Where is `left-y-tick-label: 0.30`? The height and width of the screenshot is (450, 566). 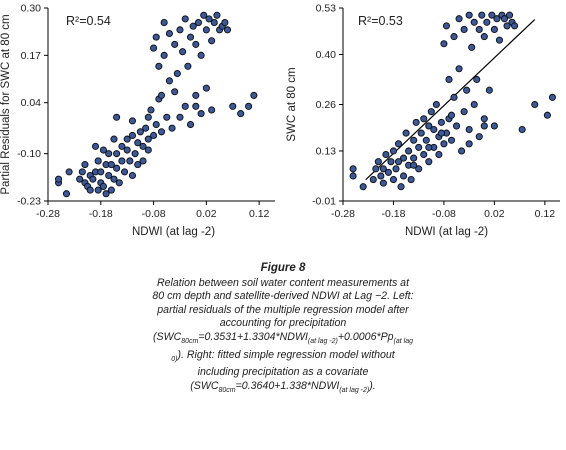
left-y-tick-label: 0.30 is located at coordinates (31, 9).